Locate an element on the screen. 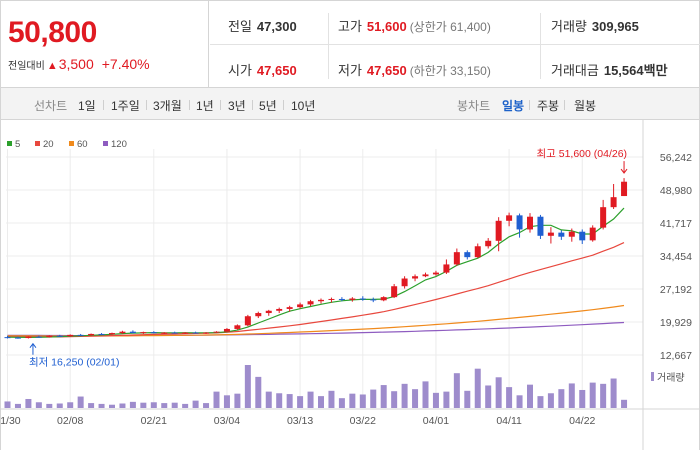  stat-value: 309,965 is located at coordinates (615, 26).